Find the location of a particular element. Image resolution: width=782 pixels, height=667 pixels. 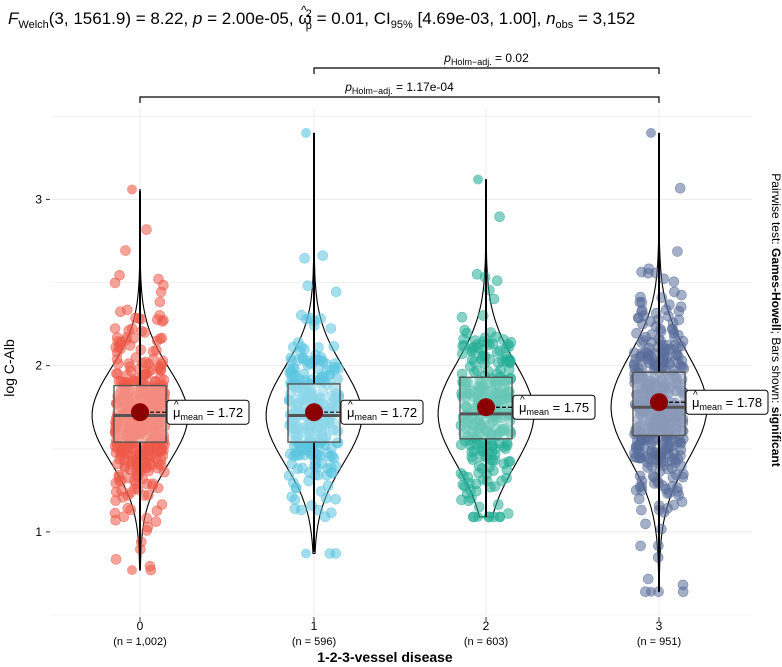

title-omega-sup: 2 is located at coordinates (309, 14).